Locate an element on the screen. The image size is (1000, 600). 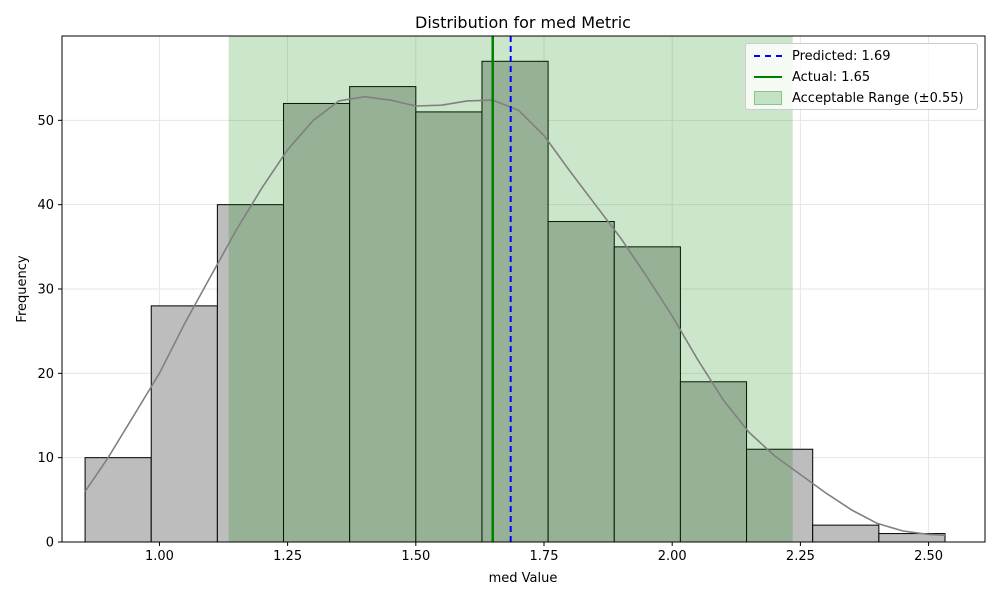
legend-item-range: Acceptable Range (±0.55) is located at coordinates (859, 98).